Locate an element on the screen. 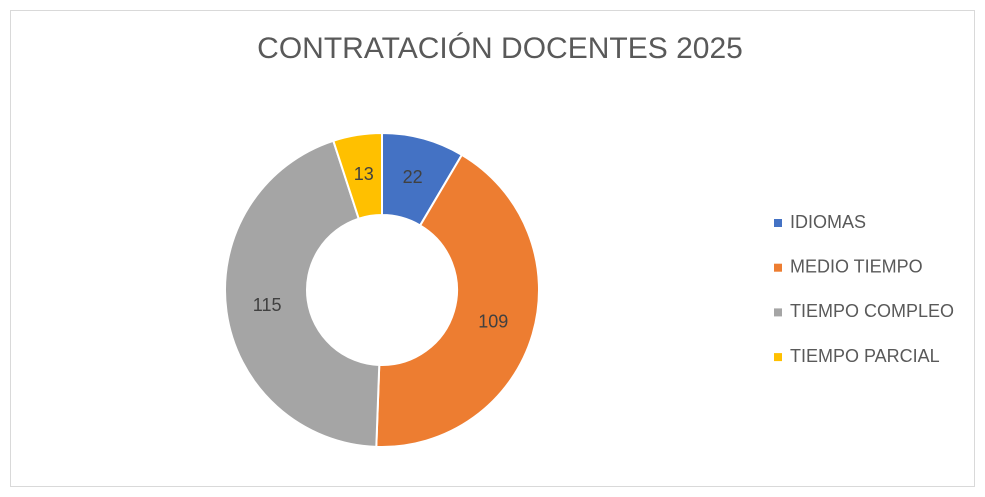  legend-label: TIEMPO COMPLEO is located at coordinates (872, 311).